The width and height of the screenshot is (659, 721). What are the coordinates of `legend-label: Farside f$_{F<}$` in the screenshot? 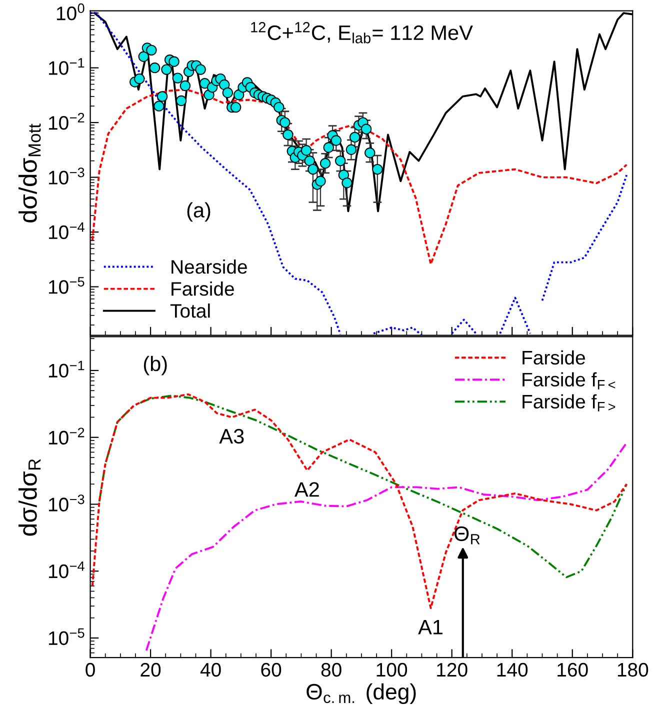 It's located at (569, 381).